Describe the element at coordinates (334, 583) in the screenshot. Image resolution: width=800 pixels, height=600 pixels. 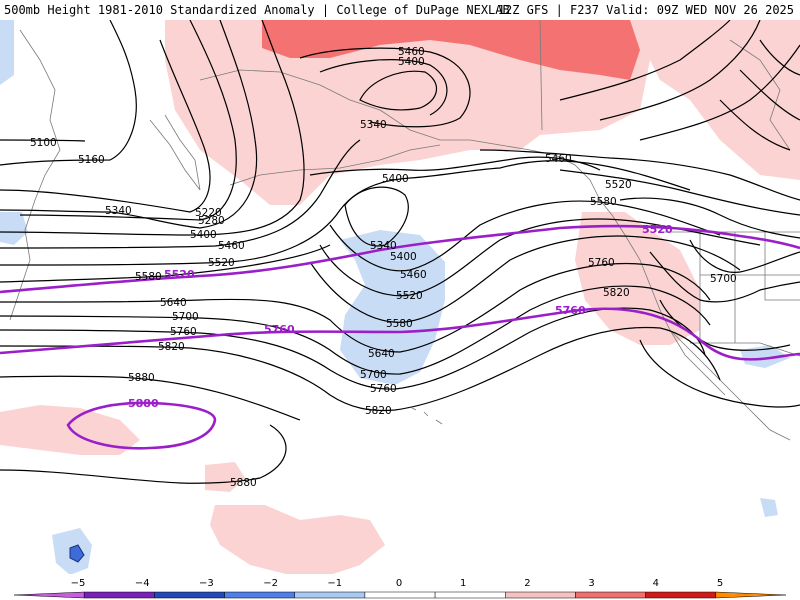
I see `colorbar-tick-label: −1` at that location.